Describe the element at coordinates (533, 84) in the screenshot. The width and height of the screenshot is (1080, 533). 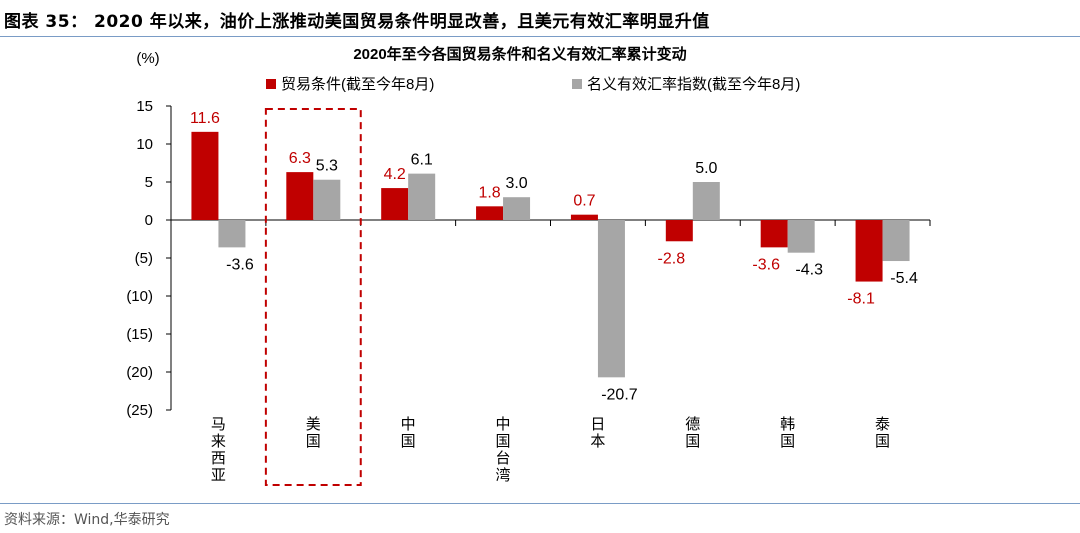
I see `legend: 贸易条件(截至今年8月) 名义有效汇率指数(截至今年8月)` at that location.